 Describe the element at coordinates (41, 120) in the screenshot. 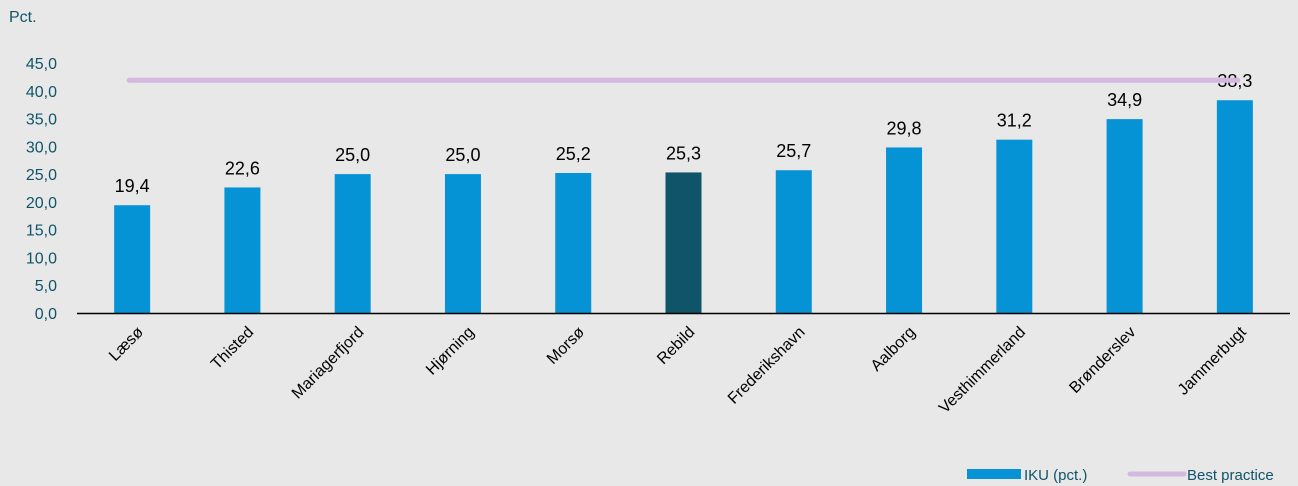

I see `y-tick-label: 35,0` at that location.